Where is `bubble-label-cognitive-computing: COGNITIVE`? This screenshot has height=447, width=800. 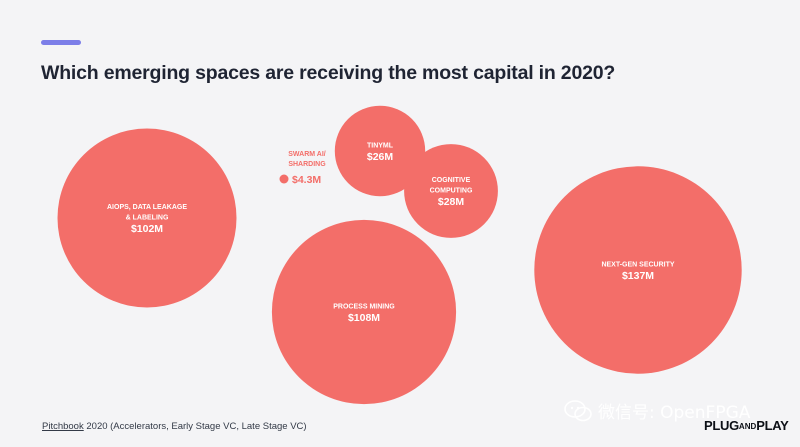 bubble-label-cognitive-computing: COGNITIVE is located at coordinates (451, 180).